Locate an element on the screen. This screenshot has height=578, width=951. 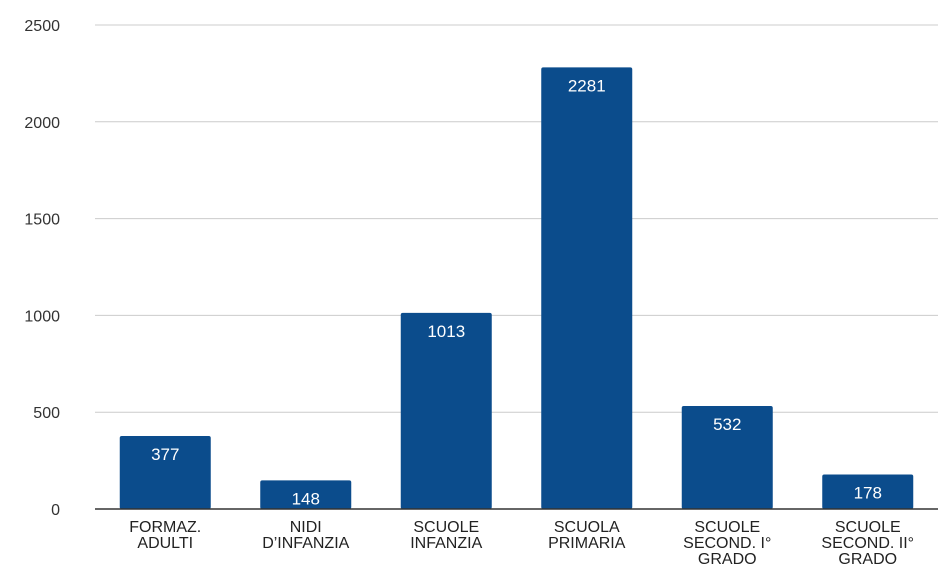
y-tick-label: 0 is located at coordinates (55, 510).